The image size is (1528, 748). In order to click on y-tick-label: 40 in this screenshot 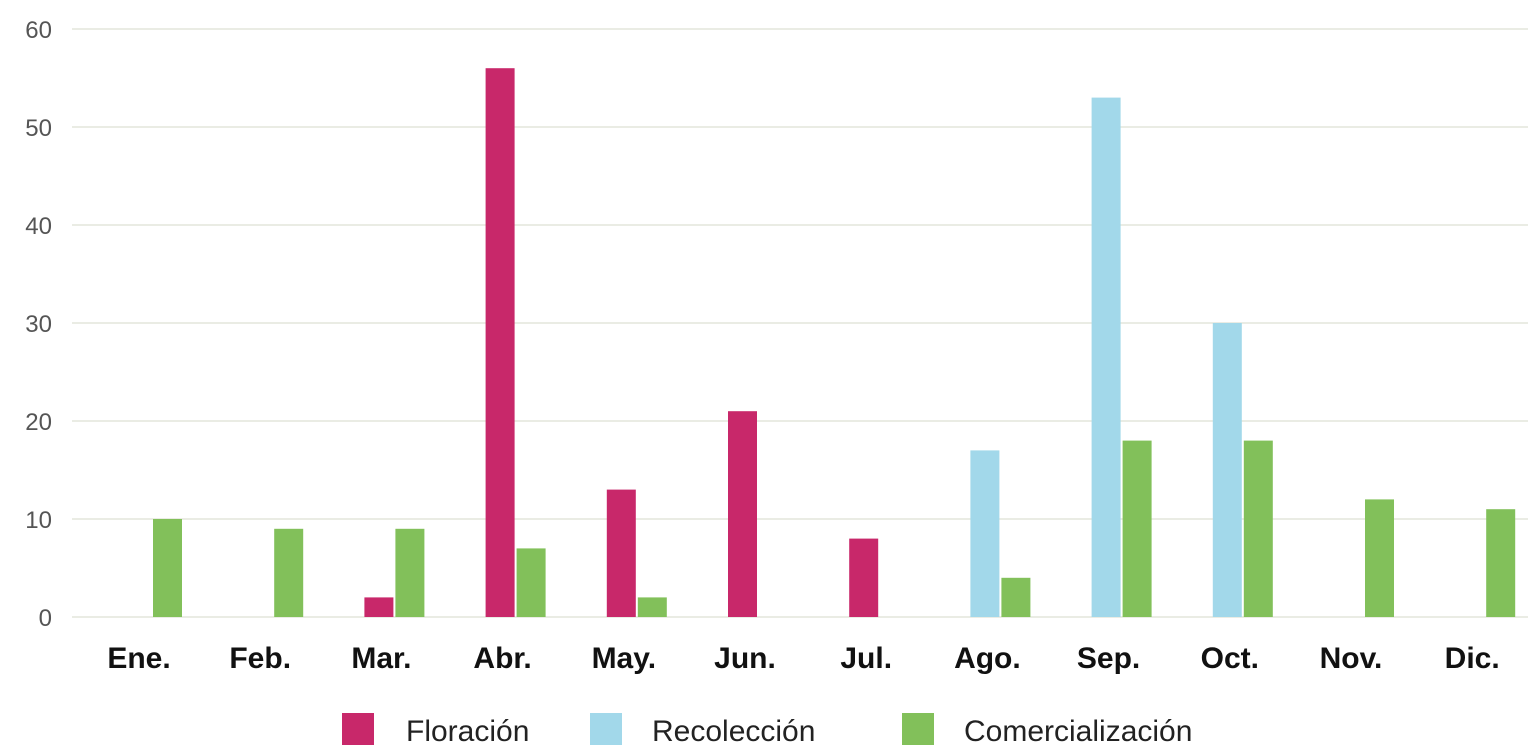, I will do `click(38, 226)`.